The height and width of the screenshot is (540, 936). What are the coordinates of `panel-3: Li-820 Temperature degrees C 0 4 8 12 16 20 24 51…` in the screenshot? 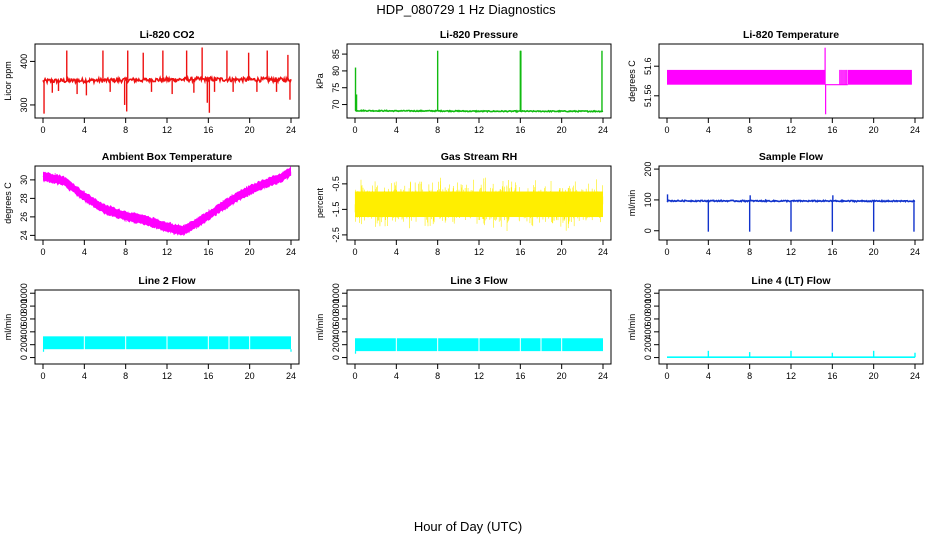 It's located at (775, 82).